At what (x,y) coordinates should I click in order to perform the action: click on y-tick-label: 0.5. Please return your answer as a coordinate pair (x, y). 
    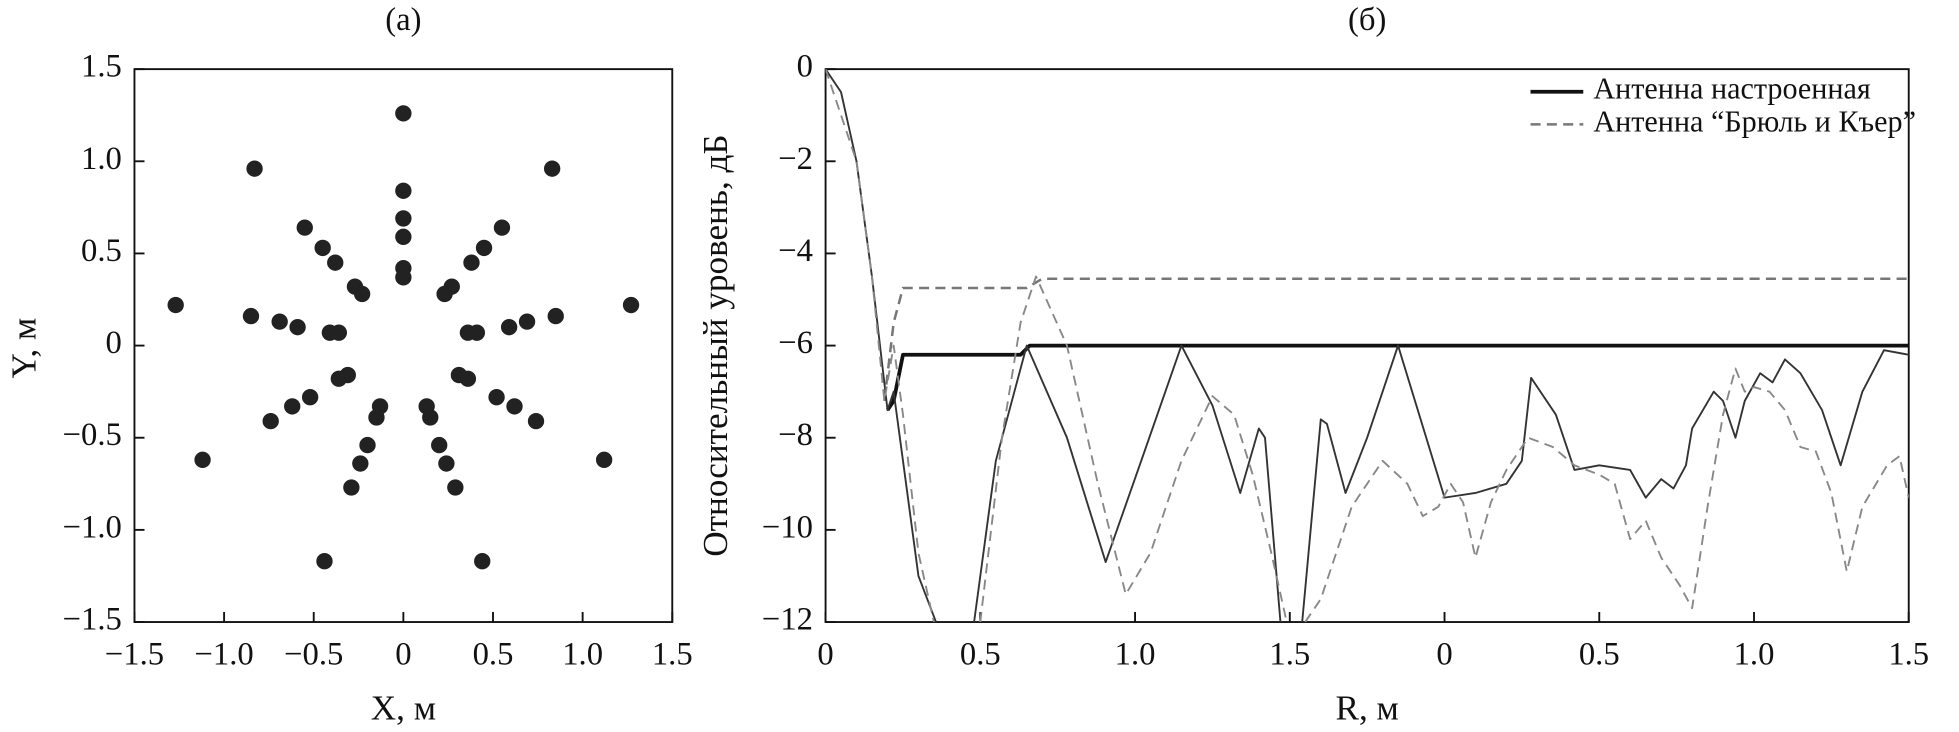
    Looking at the image, I should click on (101, 251).